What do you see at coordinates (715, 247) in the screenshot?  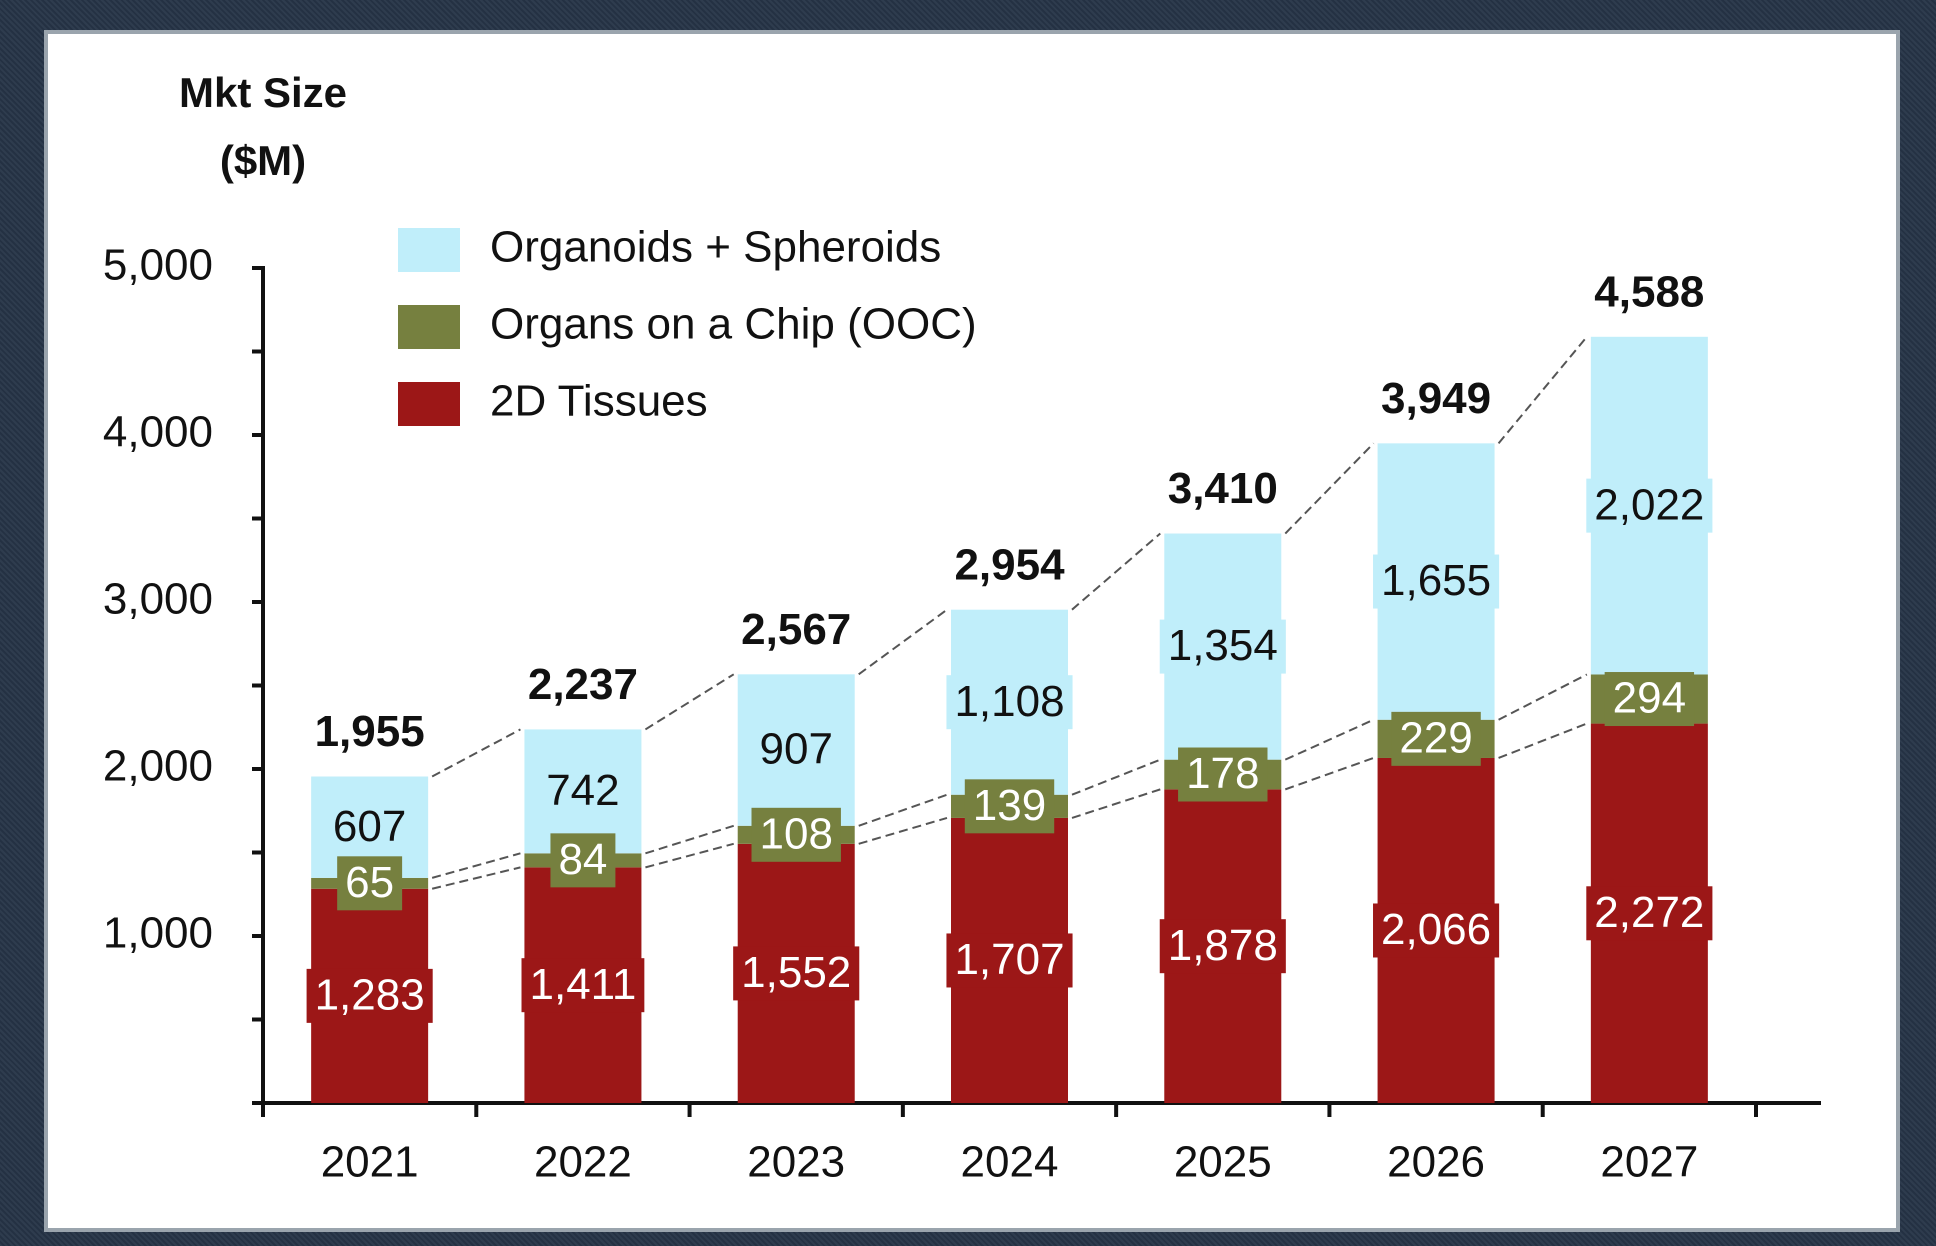 I see `legend-label: Organoids + Spheroids` at bounding box center [715, 247].